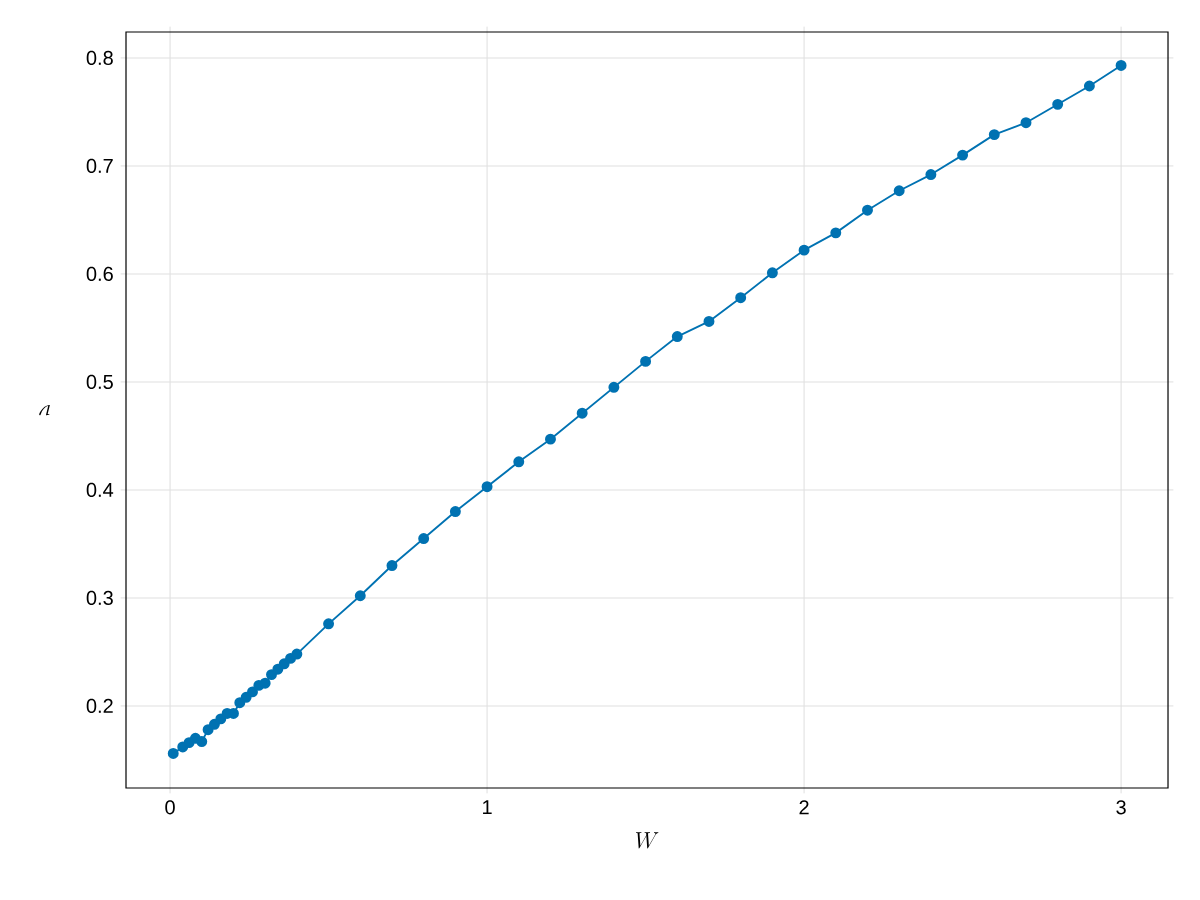  Describe the element at coordinates (44, 410) in the screenshot. I see `y-axis-title: $\nu$` at that location.